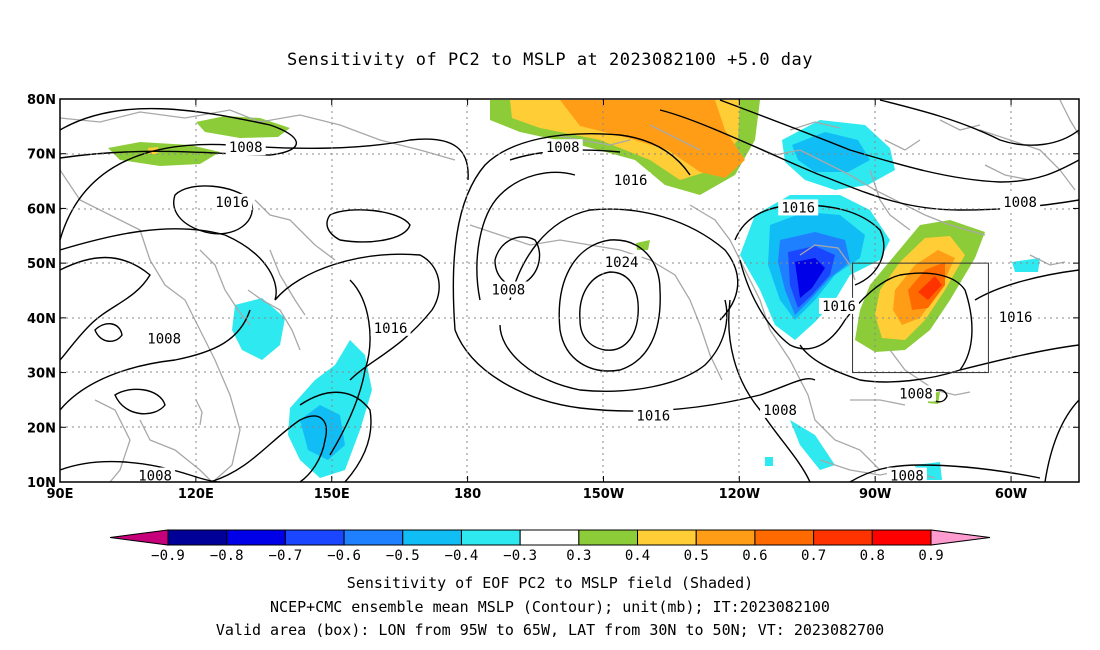  Describe the element at coordinates (467, 494) in the screenshot. I see `lon-tick-label: 180` at that location.